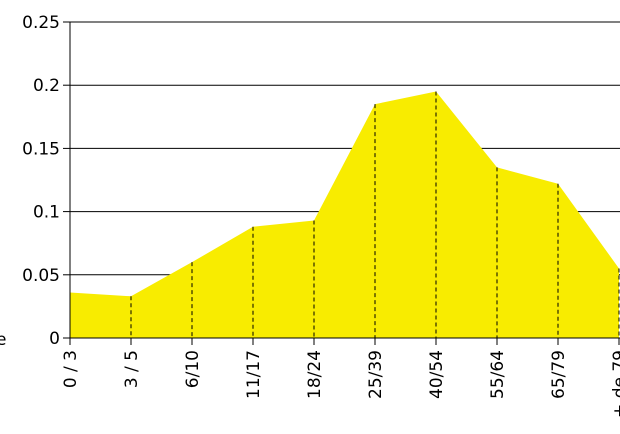 The height and width of the screenshot is (434, 620). Describe the element at coordinates (315, 374) in the screenshot. I see `x-tick-label: 18/24` at that location.